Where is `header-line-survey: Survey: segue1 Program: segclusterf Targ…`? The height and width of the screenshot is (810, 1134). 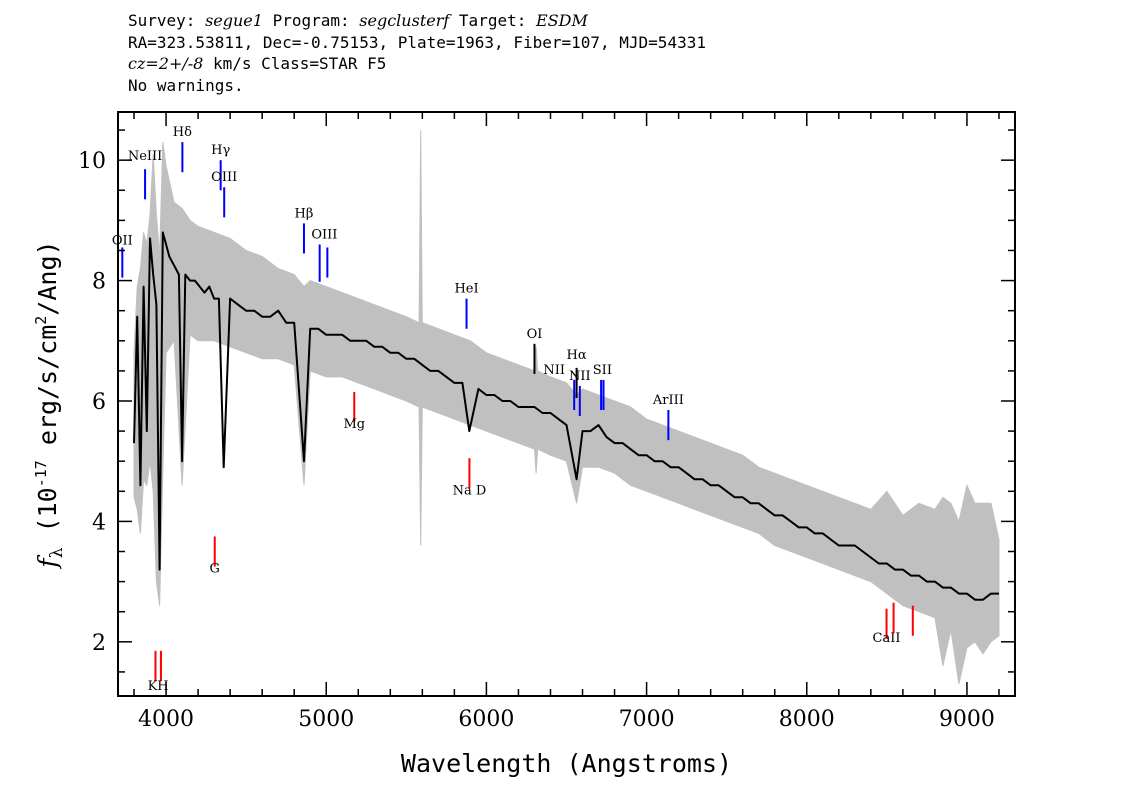
header-line-survey: Survey: segue1 Program: segclusterf Targ… is located at coordinates (358, 20).